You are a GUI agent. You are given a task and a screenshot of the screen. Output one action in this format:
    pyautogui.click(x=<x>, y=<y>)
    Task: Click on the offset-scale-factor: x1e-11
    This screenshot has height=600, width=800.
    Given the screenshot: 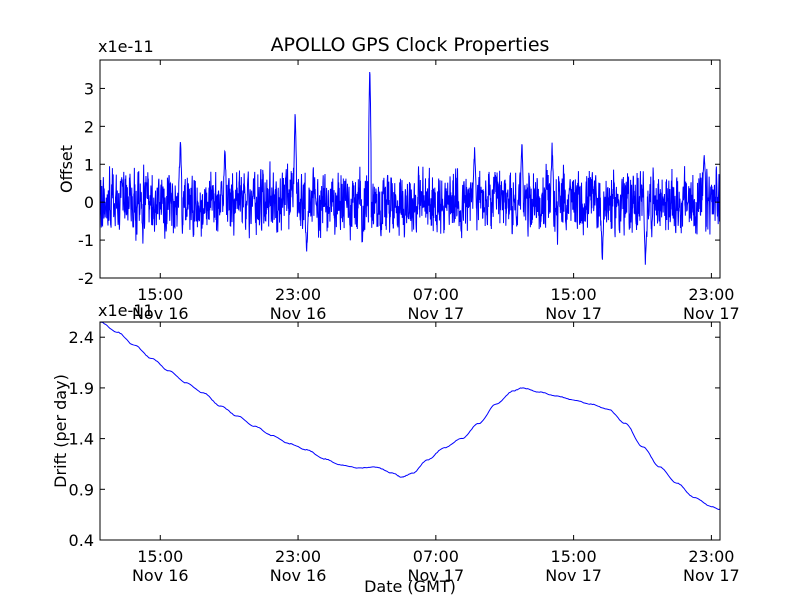 What is the action you would take?
    pyautogui.click(x=126, y=46)
    